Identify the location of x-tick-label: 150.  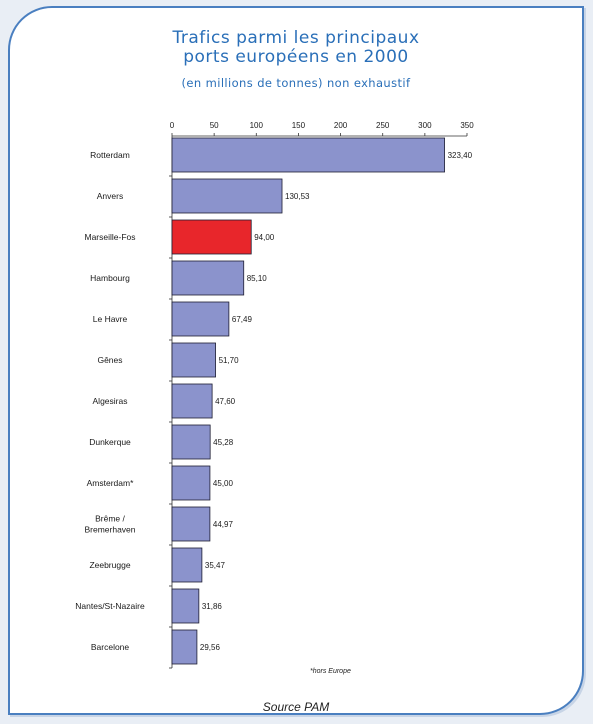
(299, 125).